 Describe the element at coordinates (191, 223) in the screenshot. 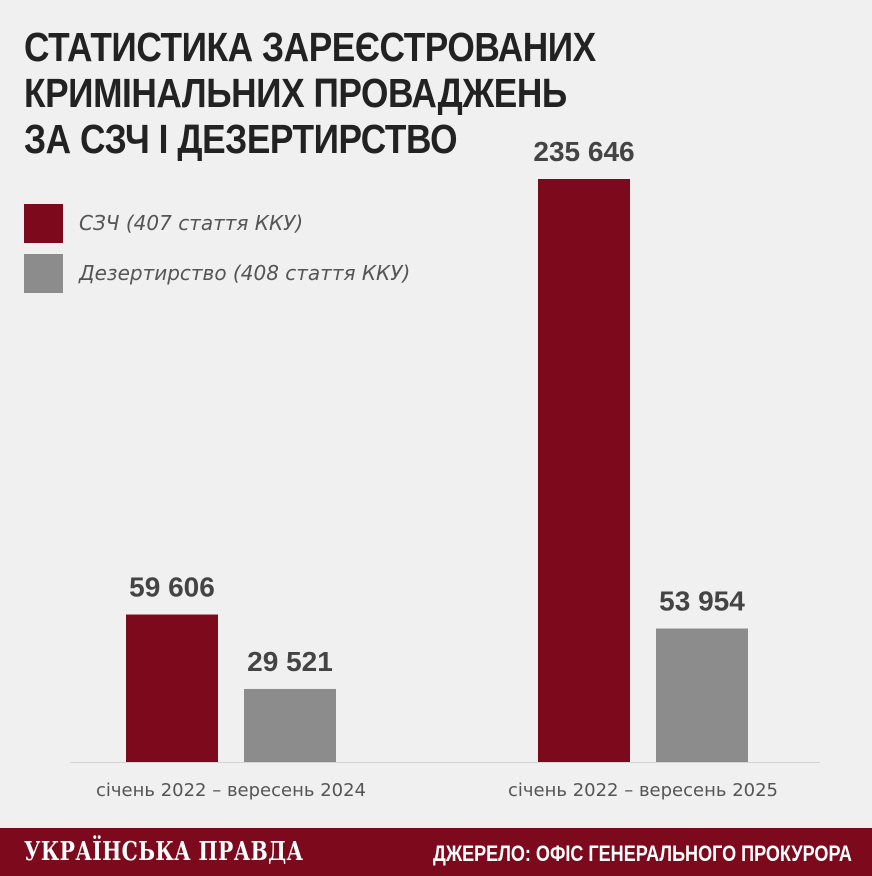

I see `legend-label-szch: СЗЧ (407 стаття ККУ)` at that location.